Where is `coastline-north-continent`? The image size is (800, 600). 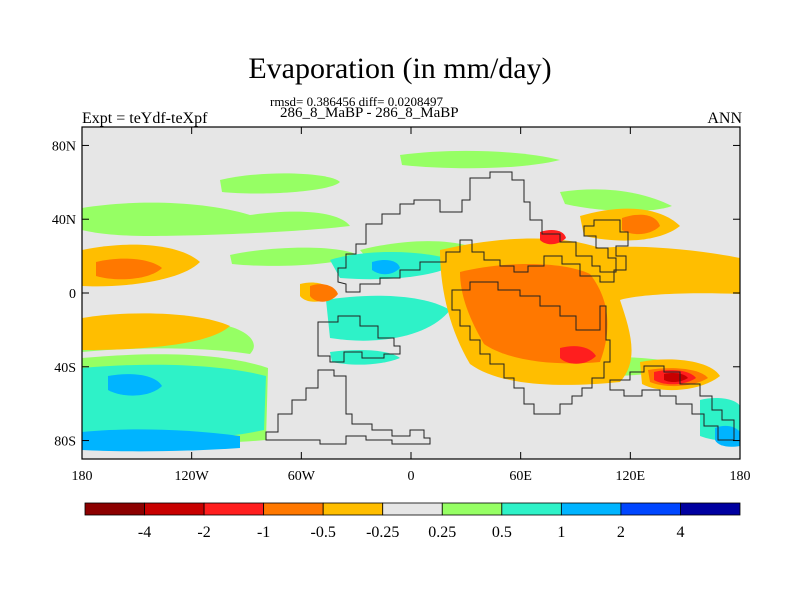 coastline-north-continent is located at coordinates (483, 232).